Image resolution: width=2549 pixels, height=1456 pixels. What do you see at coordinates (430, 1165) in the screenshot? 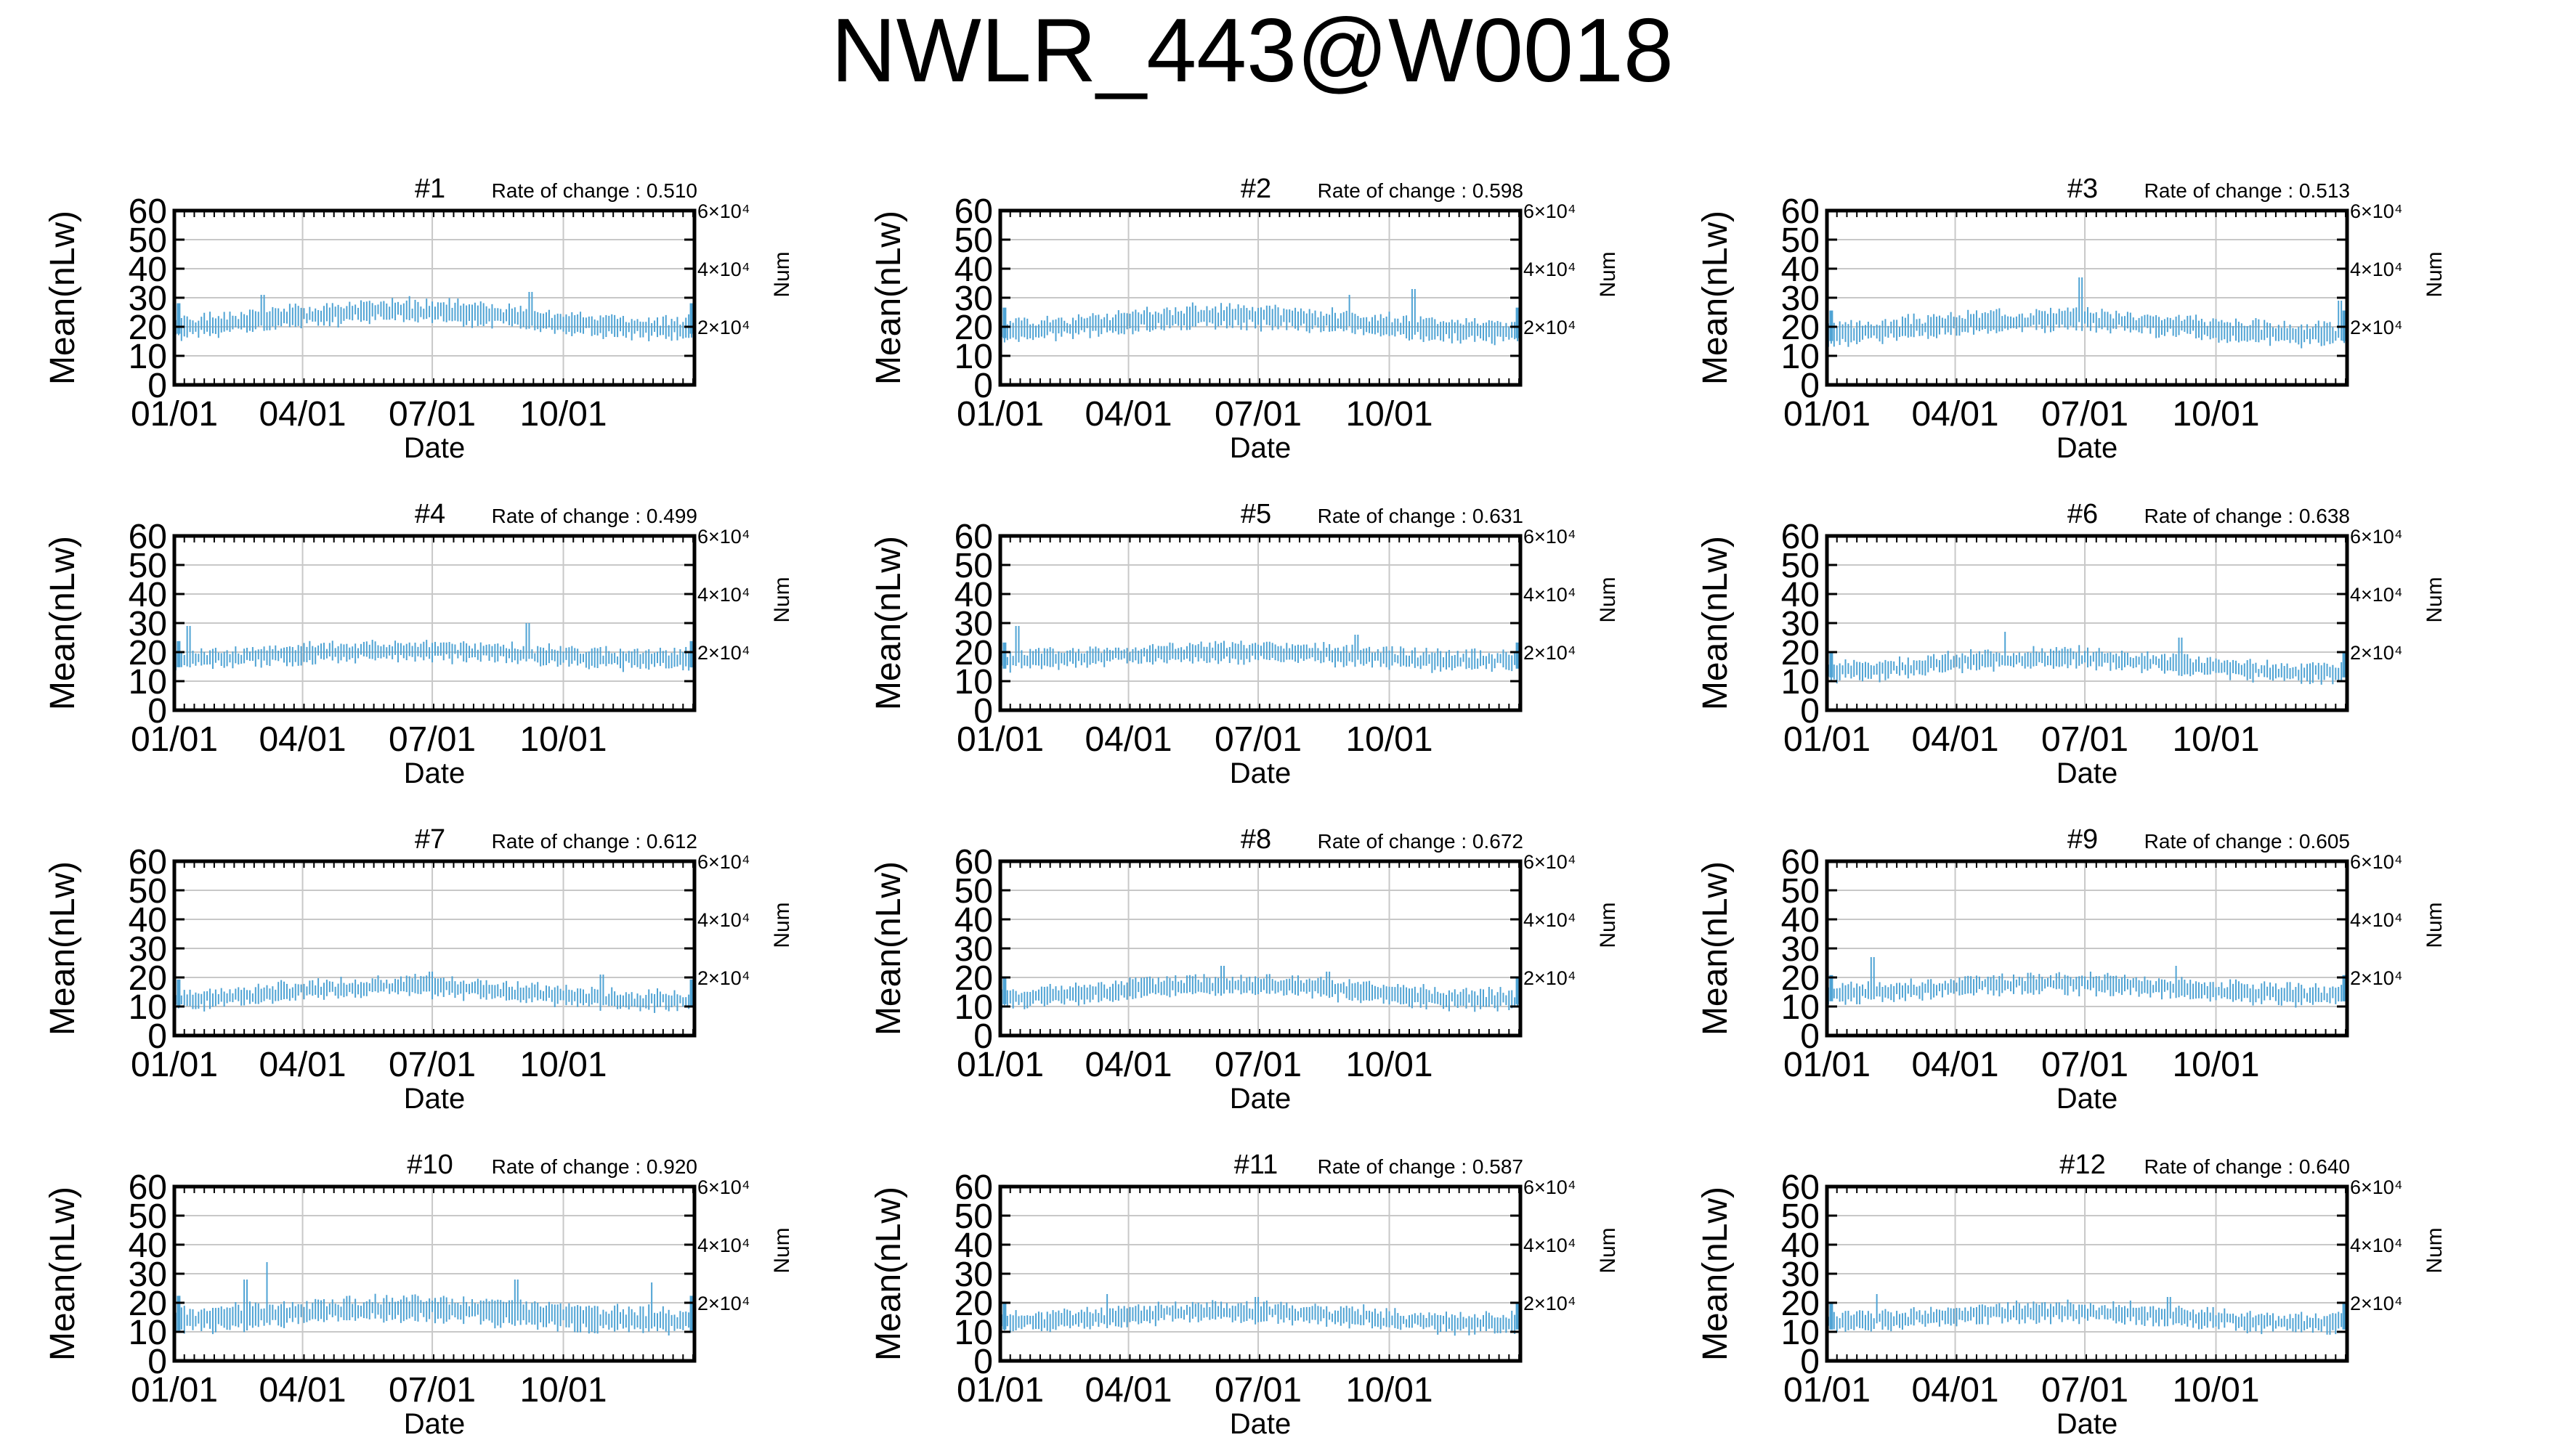
I see `panel-title: #10` at bounding box center [430, 1165].